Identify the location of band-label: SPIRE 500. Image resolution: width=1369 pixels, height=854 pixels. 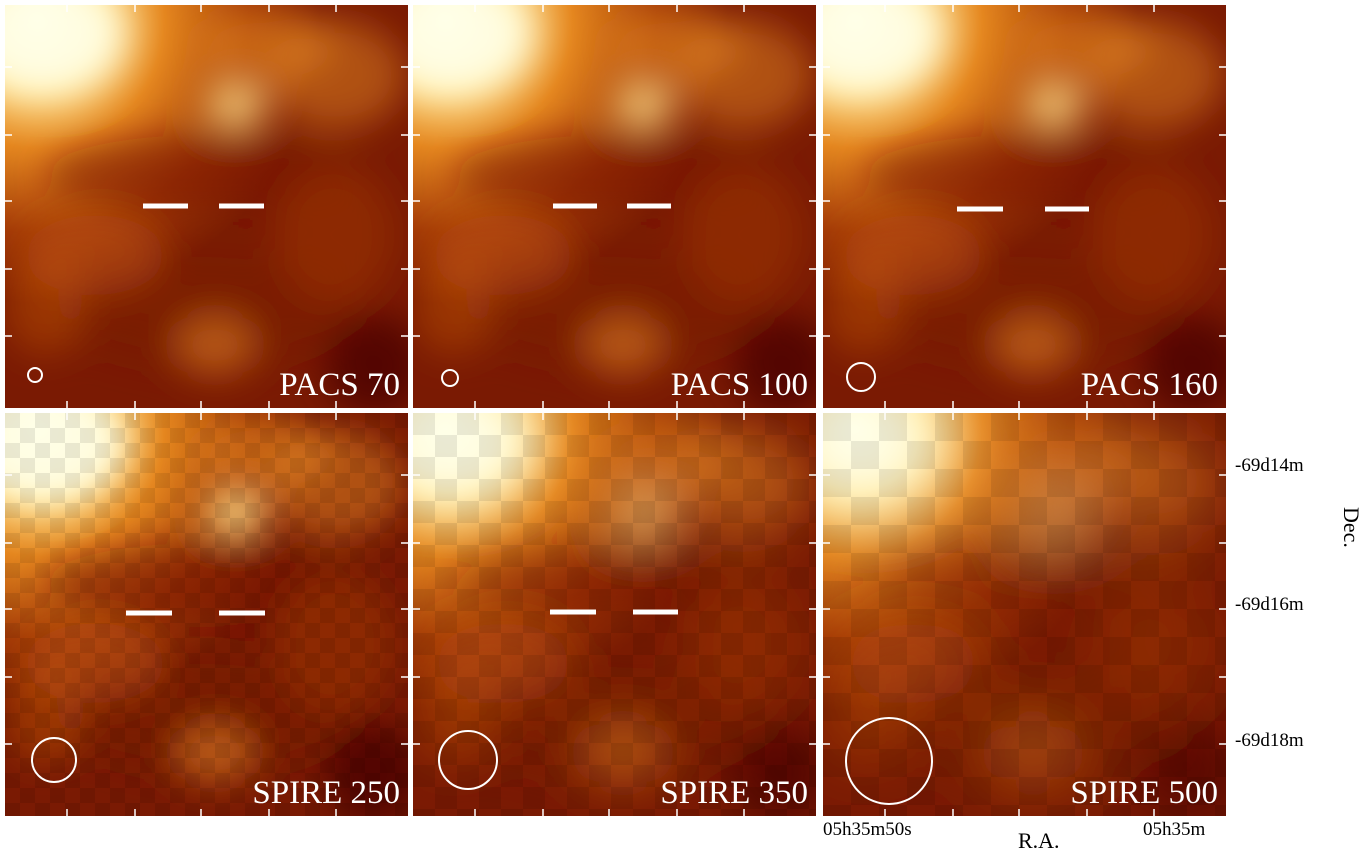
(1144, 793).